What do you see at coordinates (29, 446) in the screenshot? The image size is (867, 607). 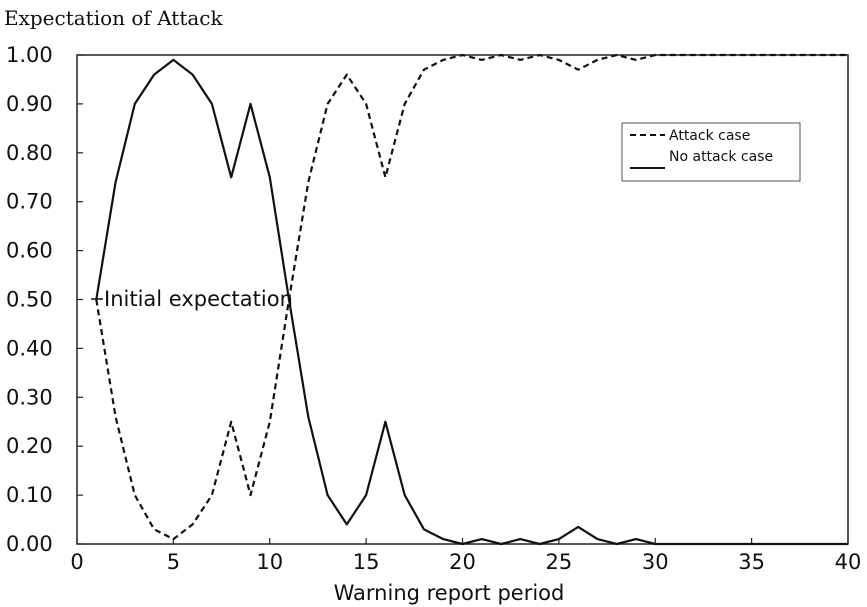 I see `y-tick-label: 0.20` at bounding box center [29, 446].